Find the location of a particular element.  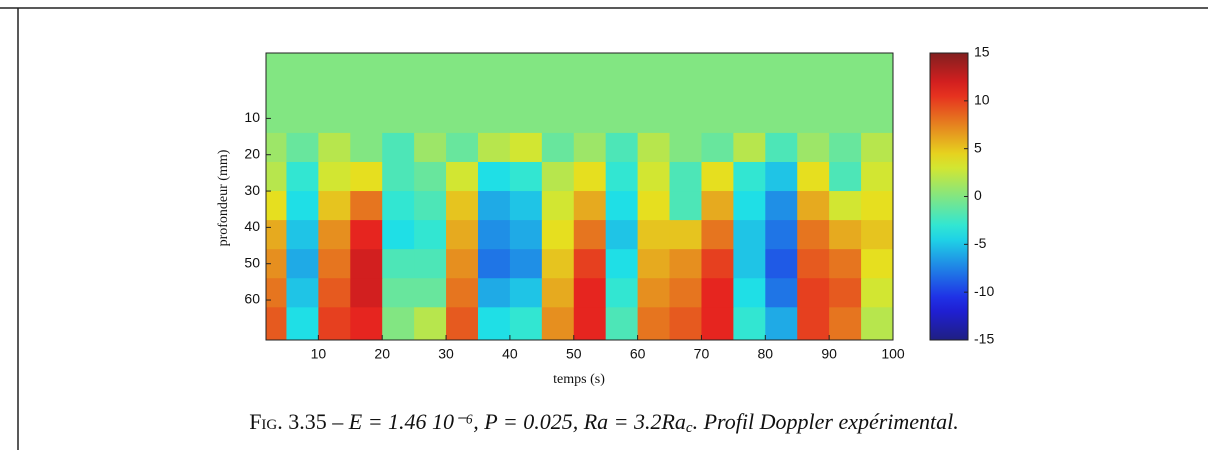

x-tick-label: 50 is located at coordinates (574, 354).